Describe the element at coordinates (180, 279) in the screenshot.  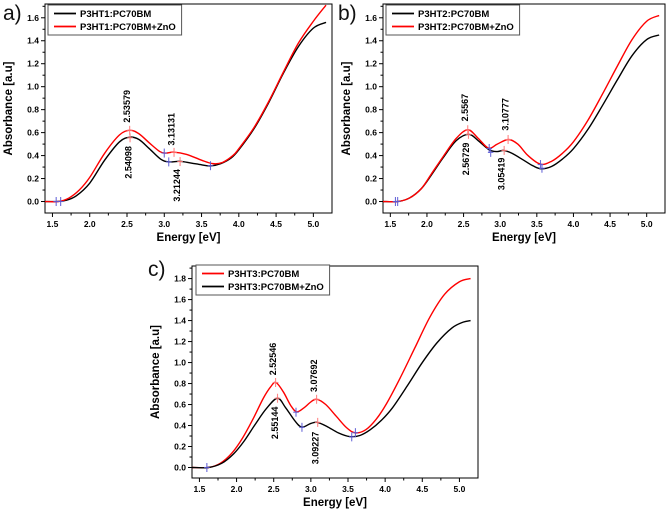
I see `y-tick-label: 1.8` at that location.